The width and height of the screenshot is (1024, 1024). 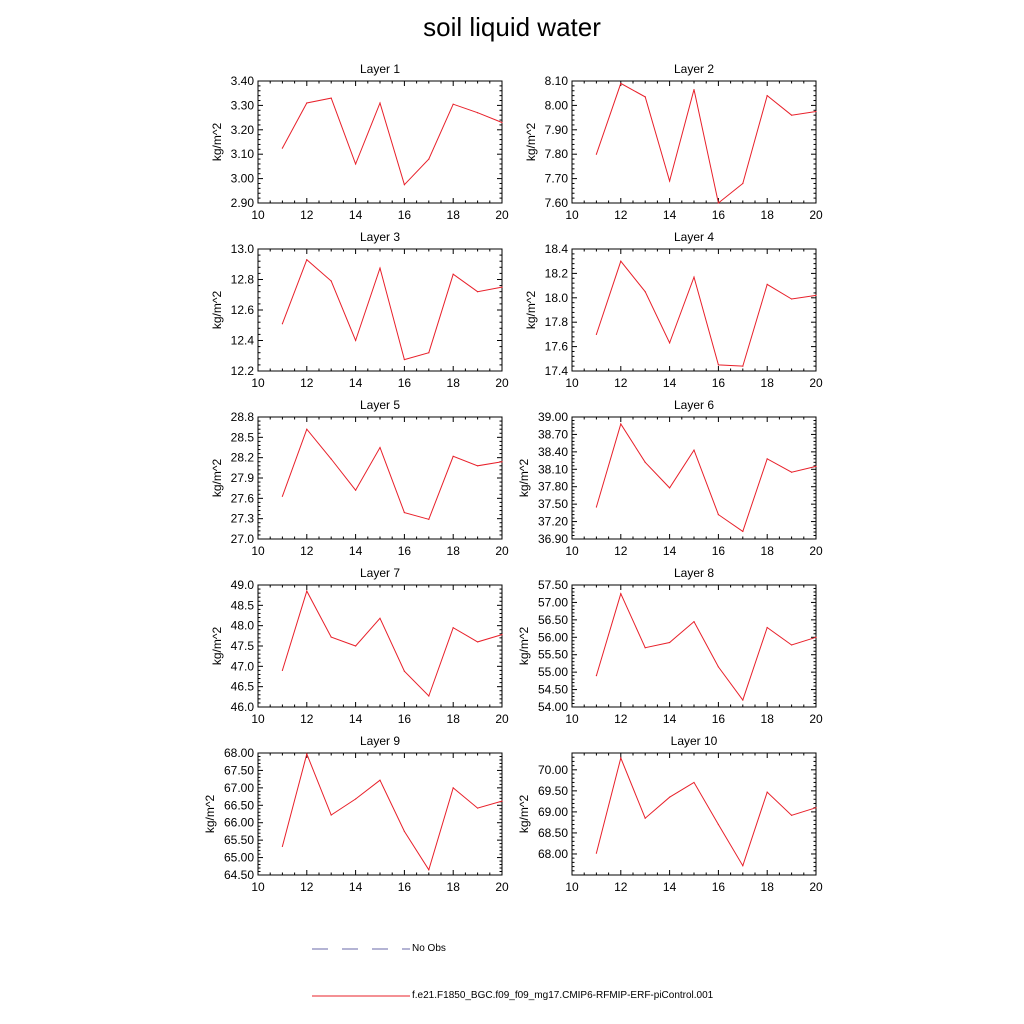 I want to click on y-tick-label: 8.10, so click(x=557, y=81).